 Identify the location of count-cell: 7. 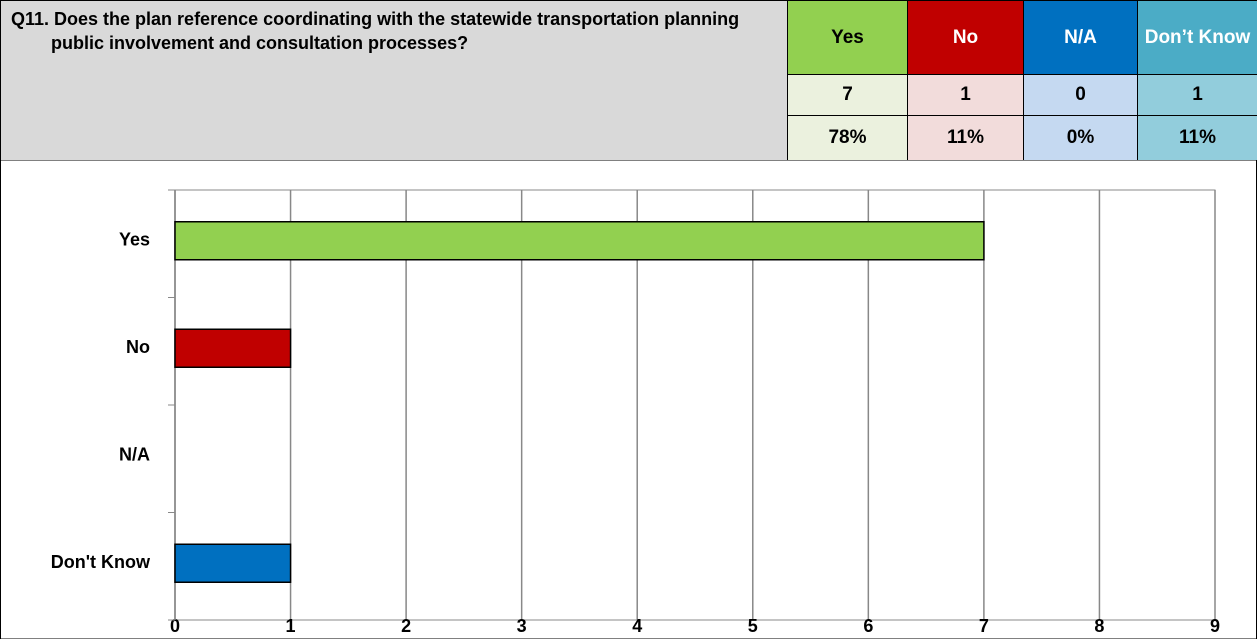
(847, 95).